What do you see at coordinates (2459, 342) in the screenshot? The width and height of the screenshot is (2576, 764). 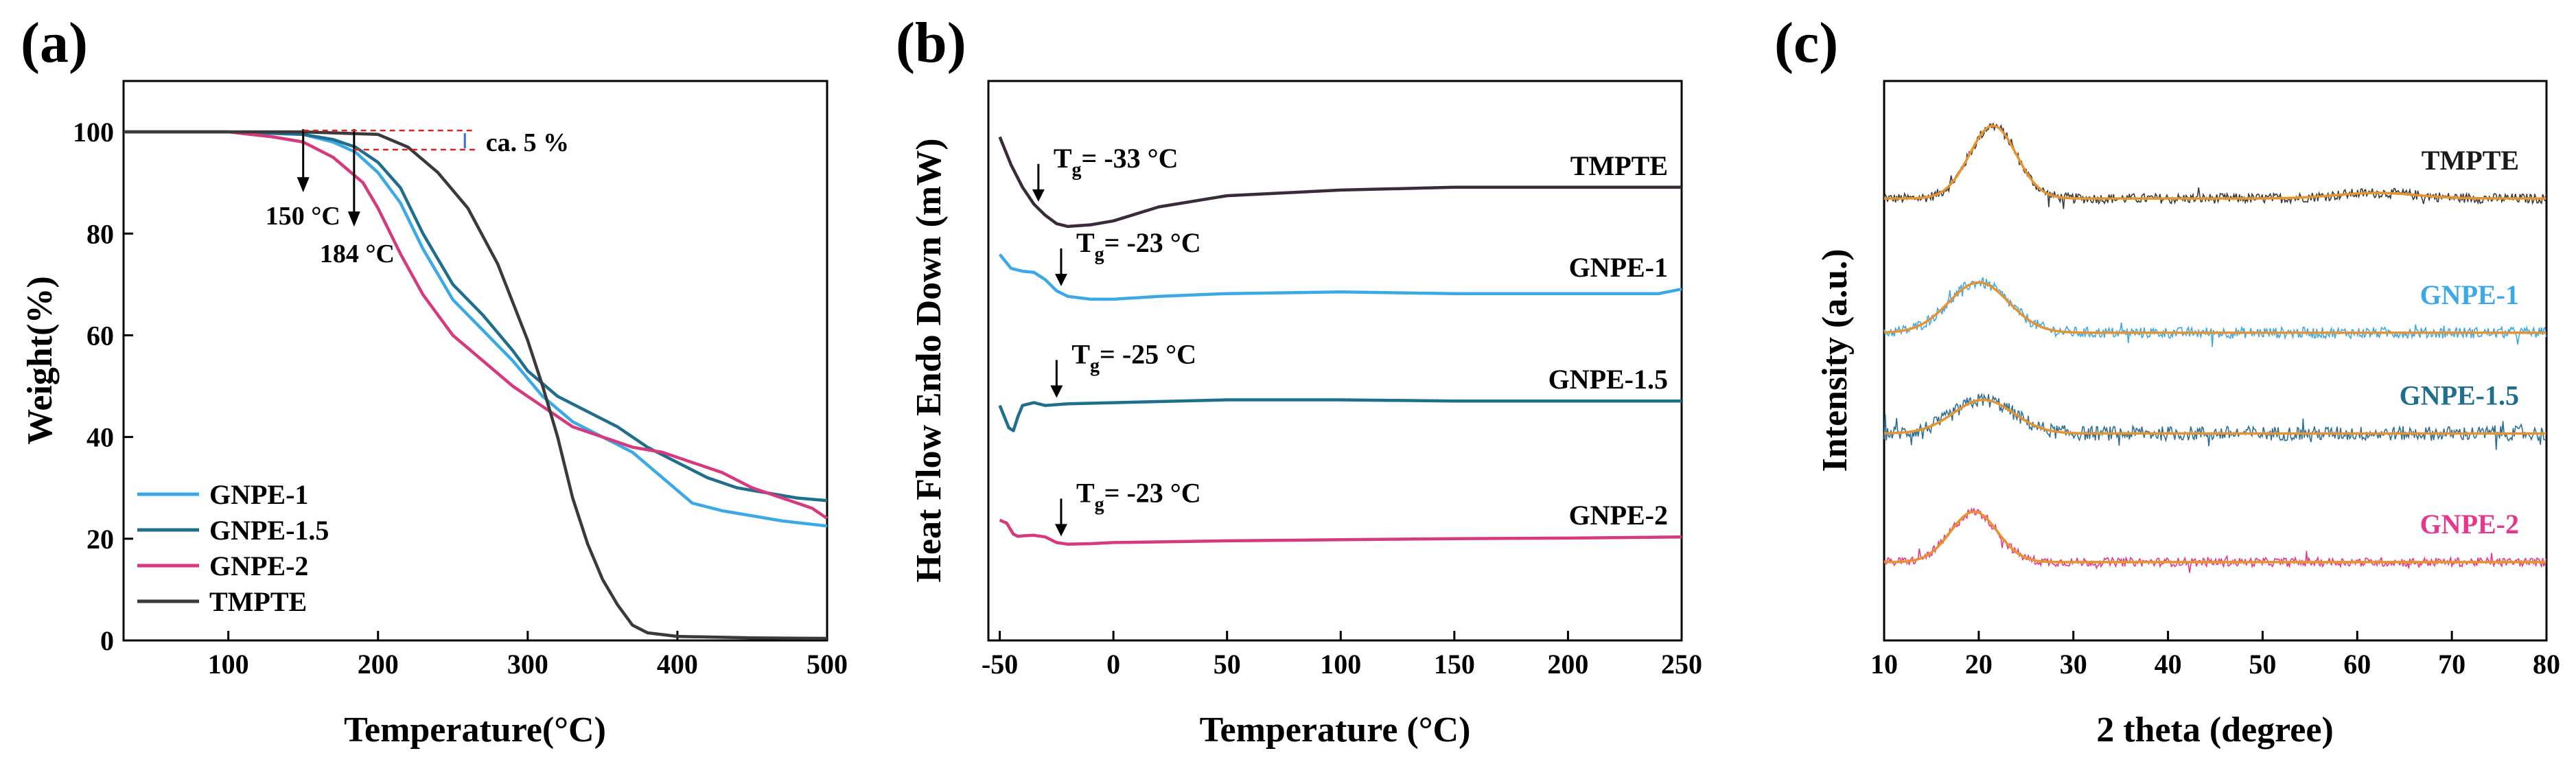 I see `series-labels-c: TMPTE GNPE-1 GNPE-1.5 GNPE-2` at bounding box center [2459, 342].